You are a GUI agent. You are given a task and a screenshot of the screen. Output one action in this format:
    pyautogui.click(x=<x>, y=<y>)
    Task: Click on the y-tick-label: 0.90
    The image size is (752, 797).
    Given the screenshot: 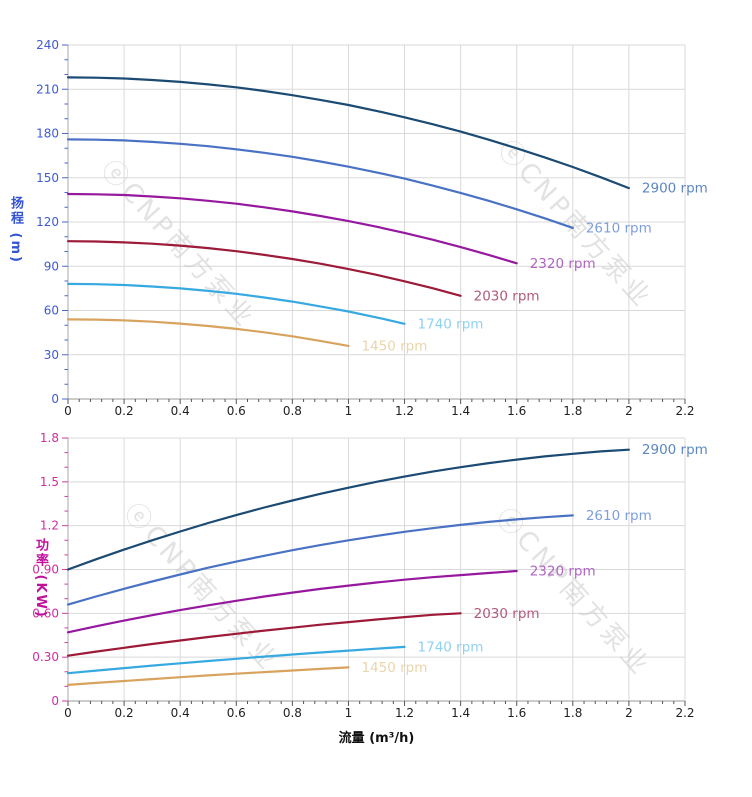 What is the action you would take?
    pyautogui.click(x=45, y=570)
    